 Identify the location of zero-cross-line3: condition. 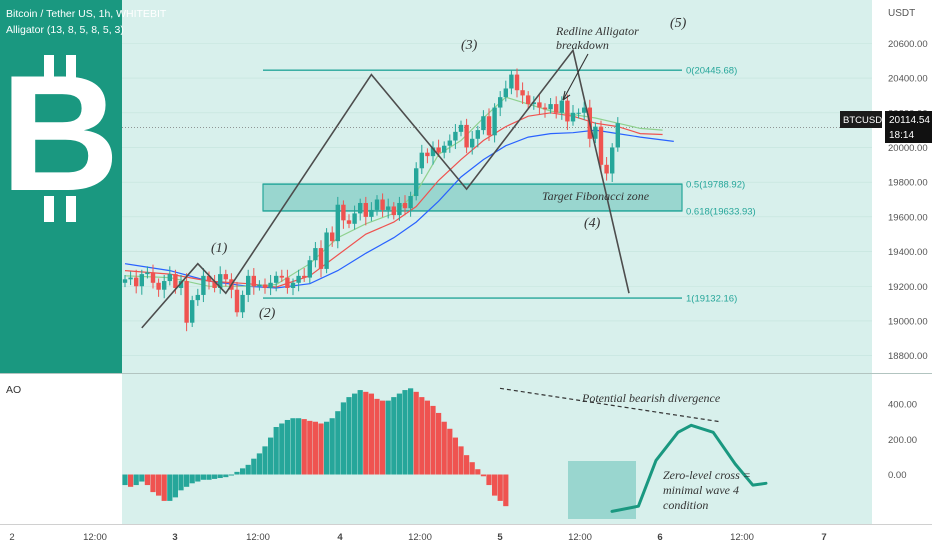
(685, 505).